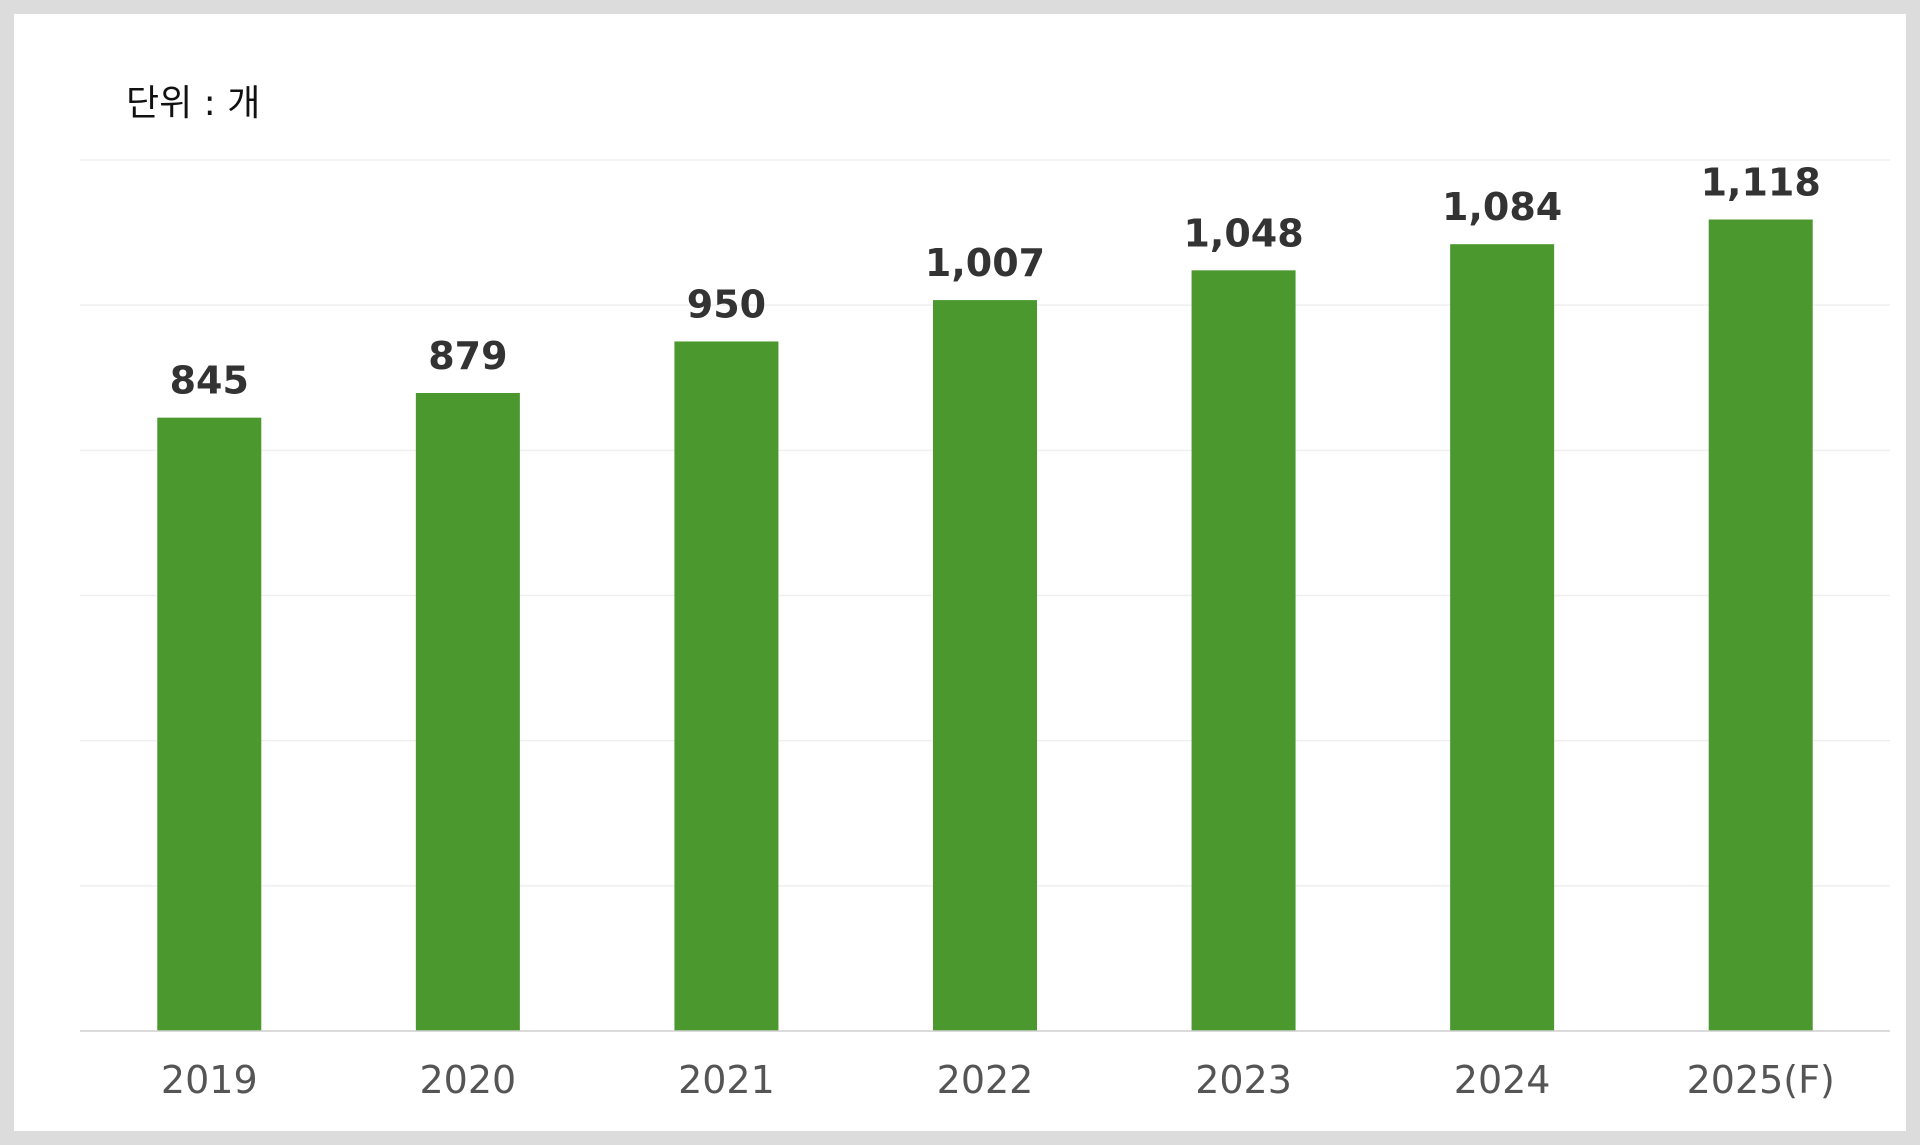 Image resolution: width=1920 pixels, height=1145 pixels. I want to click on x-tick-label: 2023, so click(1243, 1080).